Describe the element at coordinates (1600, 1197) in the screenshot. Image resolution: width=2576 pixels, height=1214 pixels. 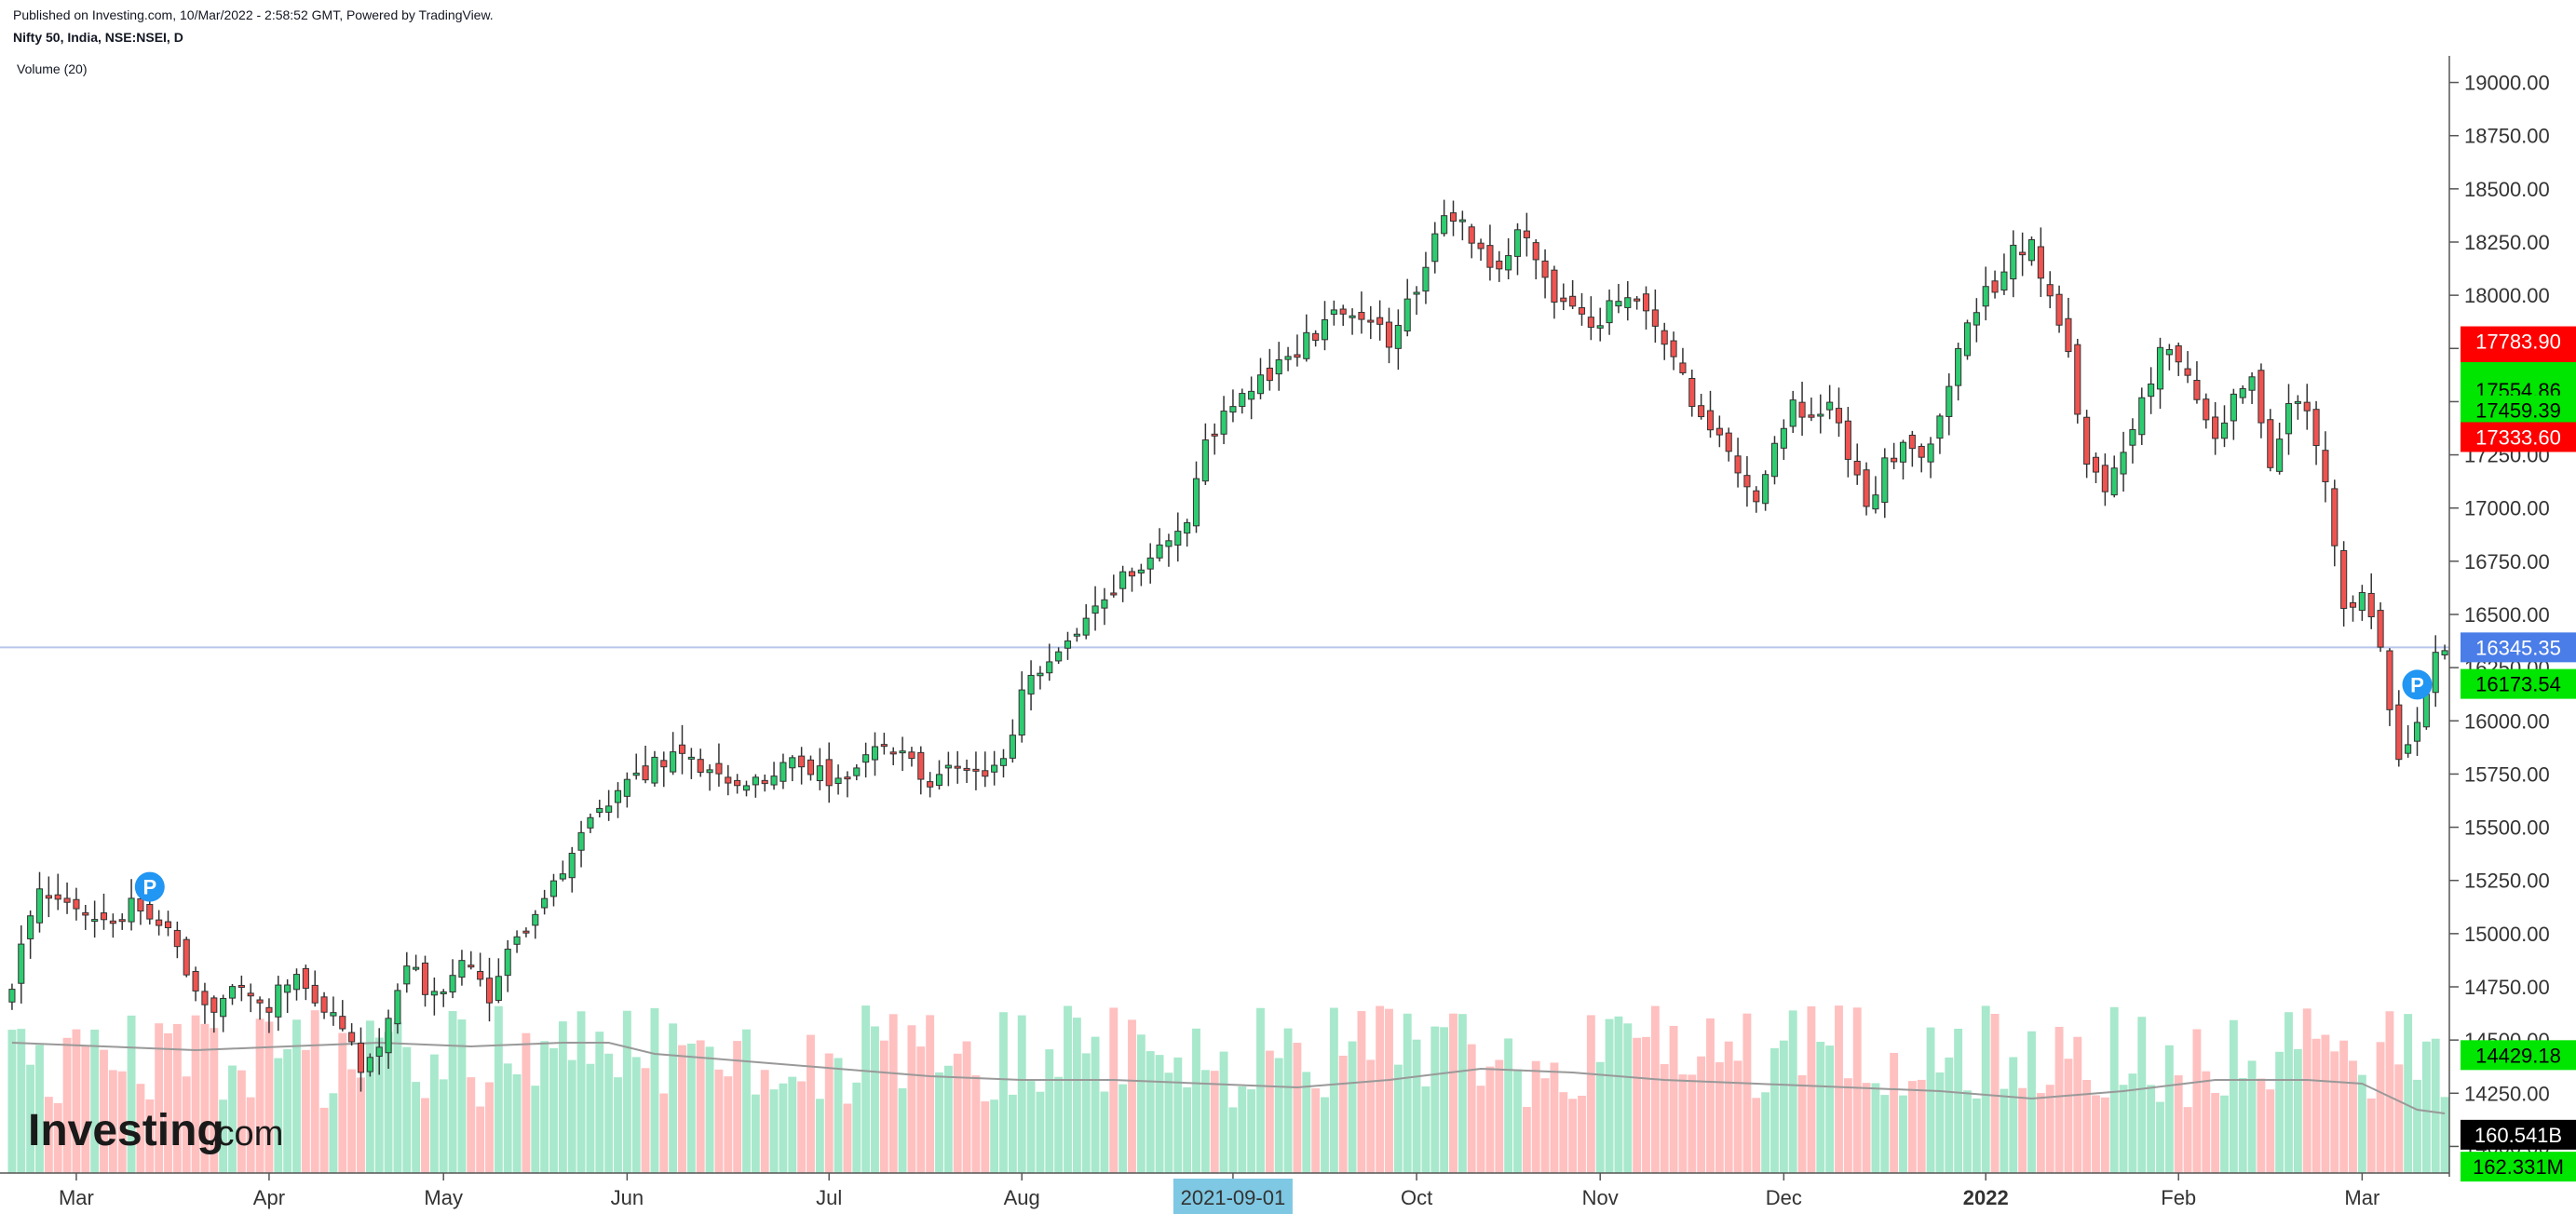
I see `time-tick-label: Nov` at that location.